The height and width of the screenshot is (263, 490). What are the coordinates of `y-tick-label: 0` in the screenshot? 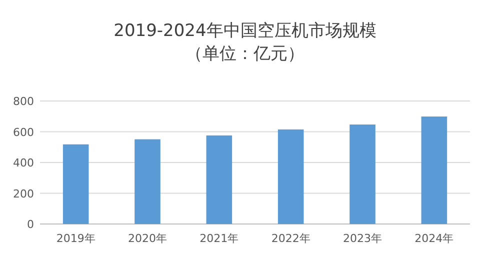 It's located at (30, 224).